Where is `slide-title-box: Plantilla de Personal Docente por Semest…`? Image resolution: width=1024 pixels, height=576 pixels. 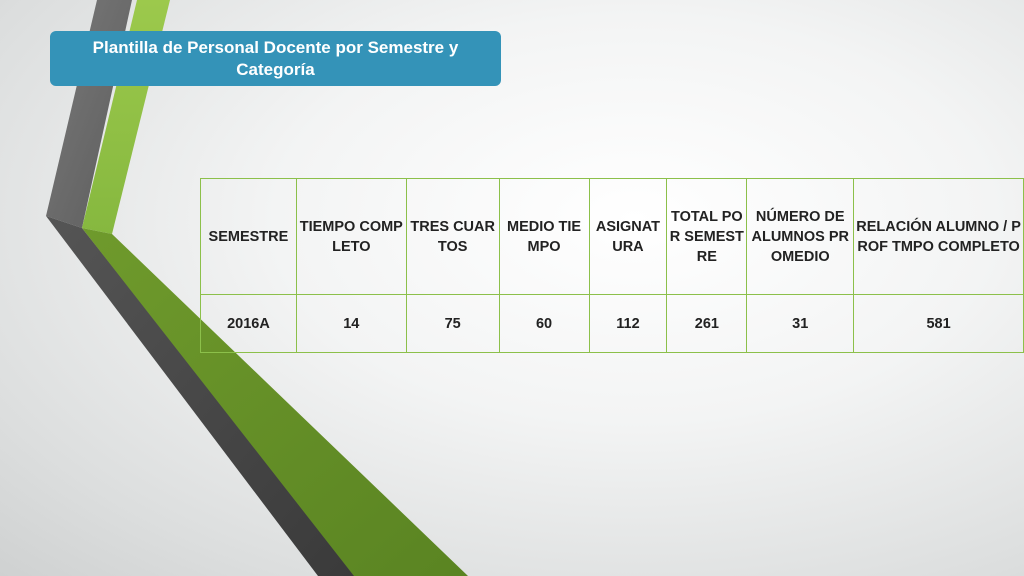 slide-title-box: Plantilla de Personal Docente por Semest… is located at coordinates (275, 58).